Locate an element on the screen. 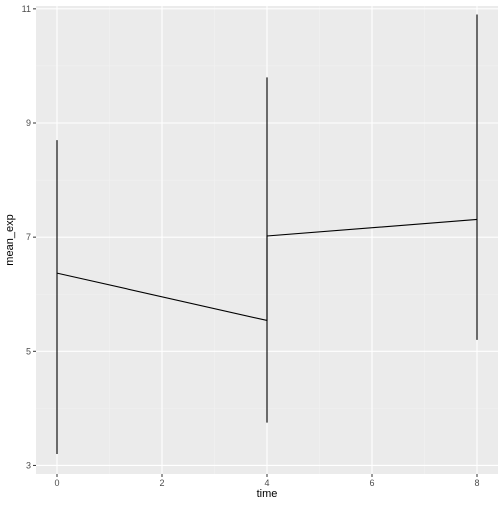  x-tick-label: 0 is located at coordinates (56, 483).